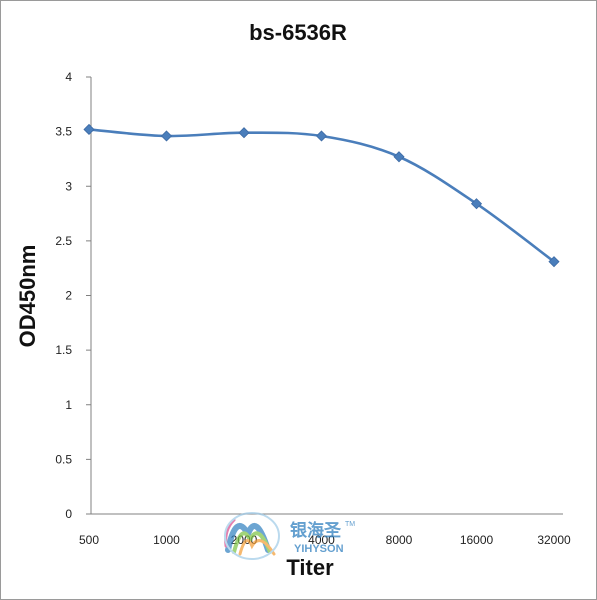 This screenshot has width=597, height=600. I want to click on watermark-logo: 银海圣 TM YIHYSON, so click(289, 536).